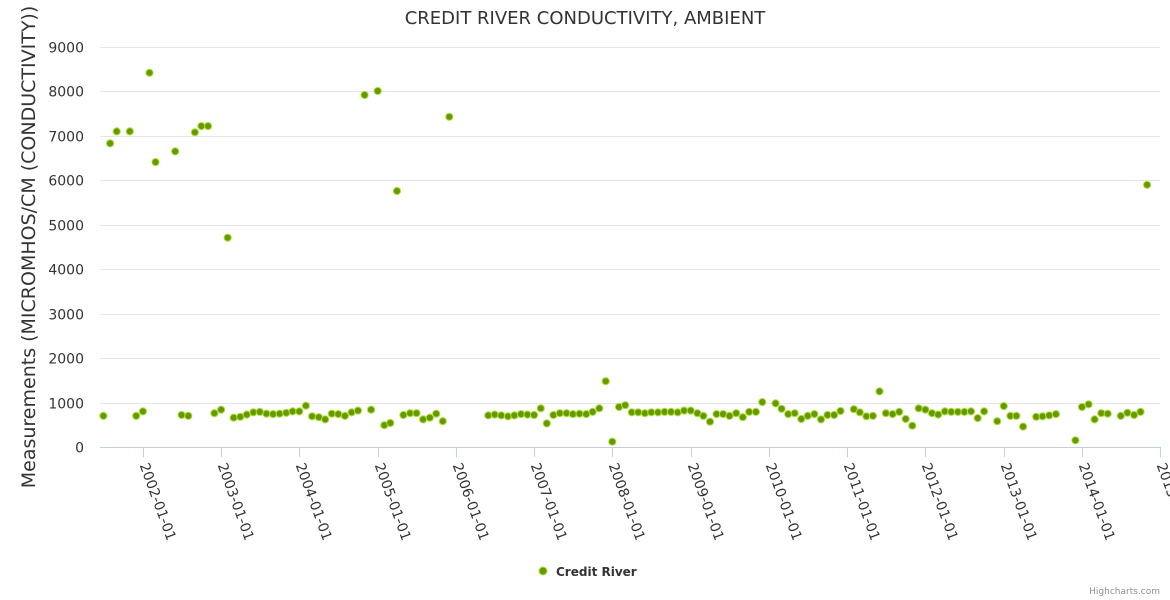 This screenshot has width=1170, height=600. I want to click on credits-link: Highcharts.com, so click(1124, 592).